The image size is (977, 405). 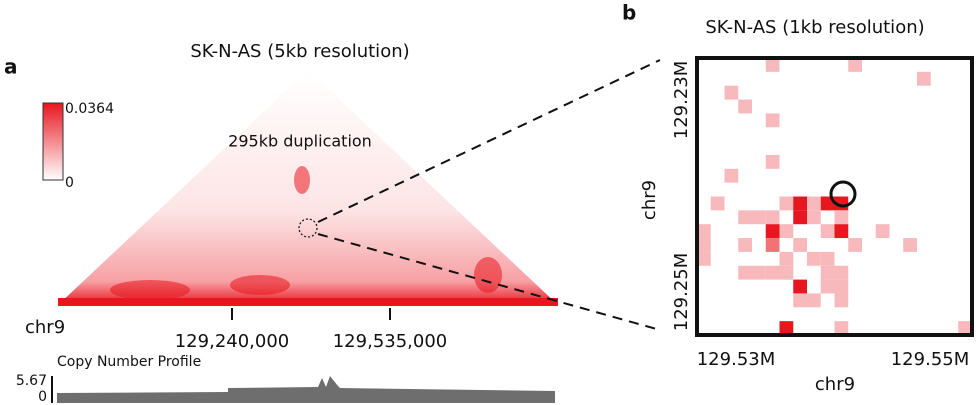 I want to click on y-axis-label: chr9, so click(x=649, y=200).